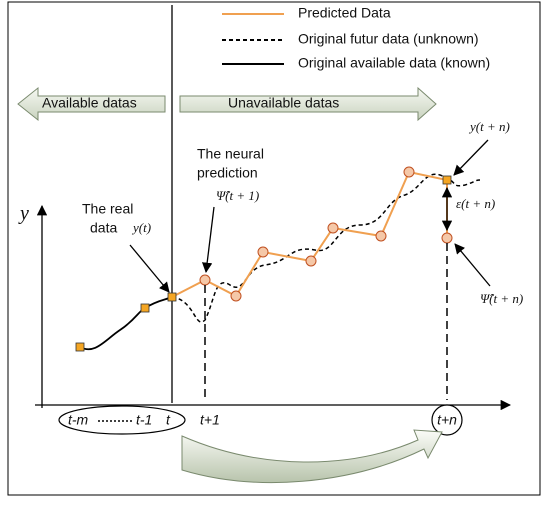 Image resolution: width=548 pixels, height=506 pixels. Describe the element at coordinates (144, 420) in the screenshot. I see `x-label: t-1` at that location.